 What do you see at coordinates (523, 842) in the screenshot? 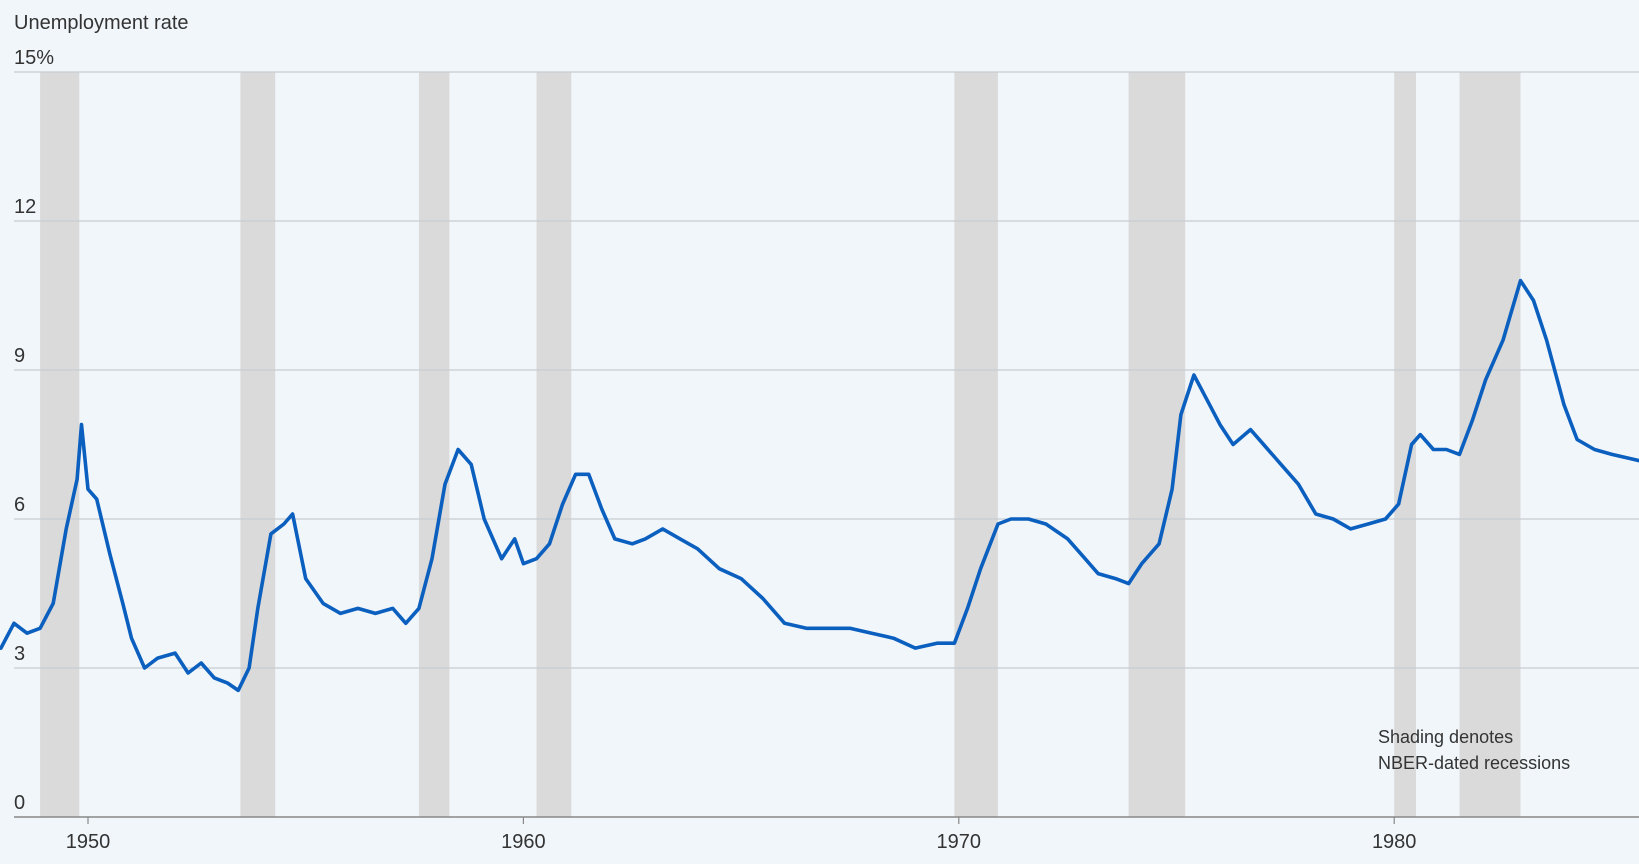
I see `x-tick-label: 1960` at bounding box center [523, 842].